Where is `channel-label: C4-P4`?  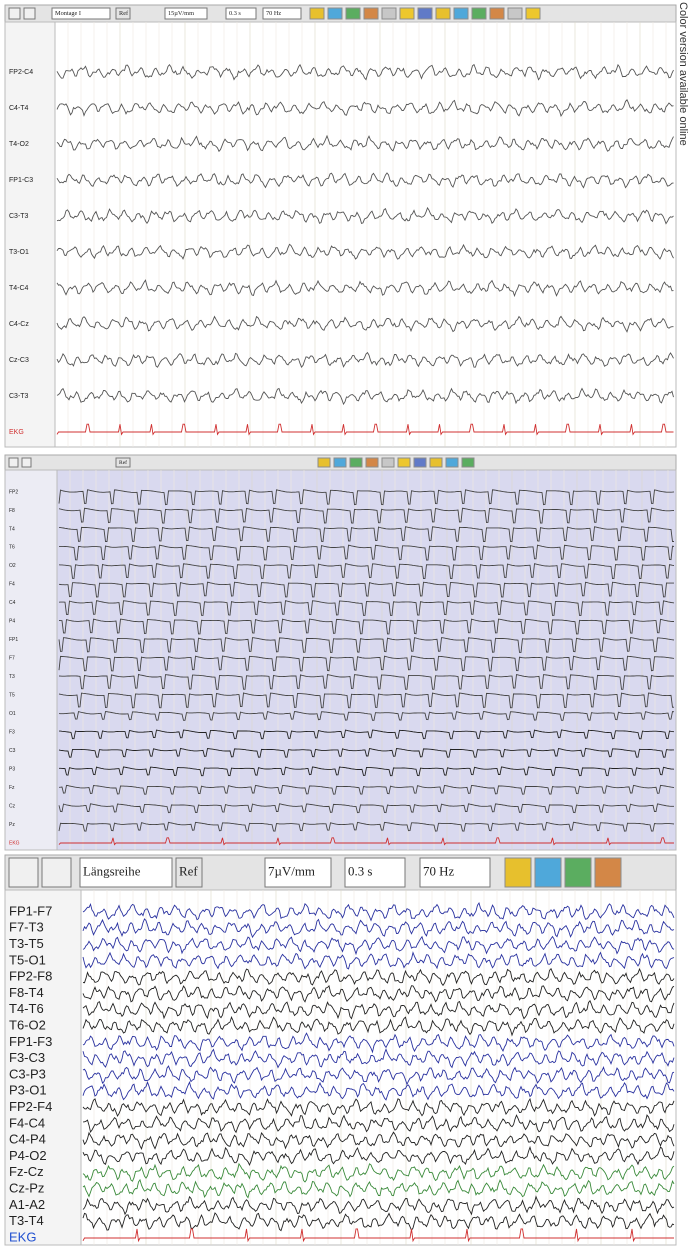
channel-label: C4-P4 is located at coordinates (27, 1139).